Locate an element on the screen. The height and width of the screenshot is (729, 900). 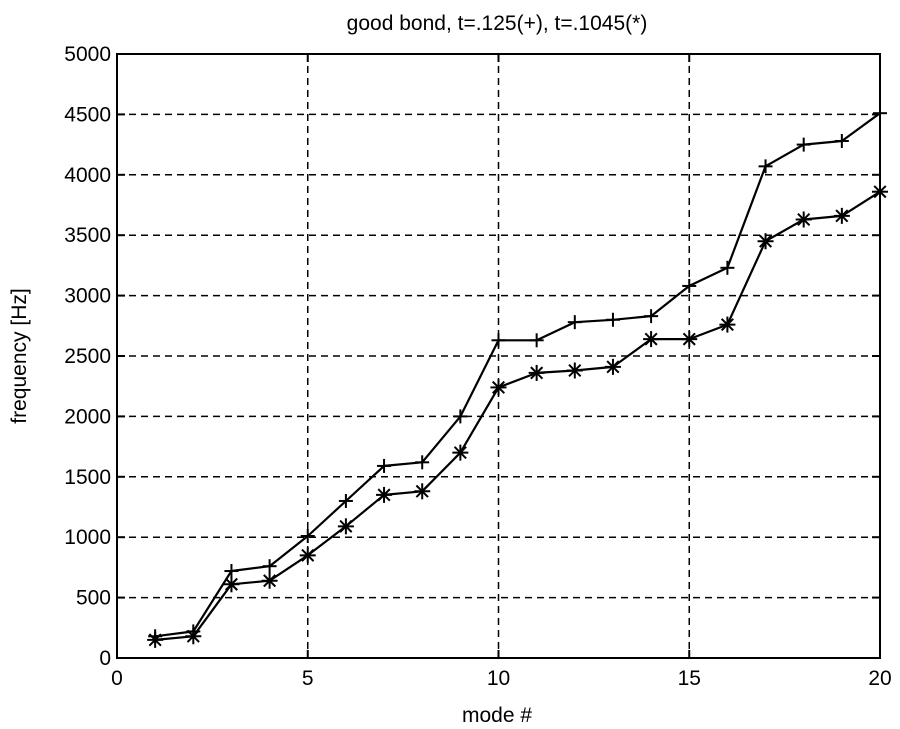
y-tick-label: 2500 is located at coordinates (87, 356).